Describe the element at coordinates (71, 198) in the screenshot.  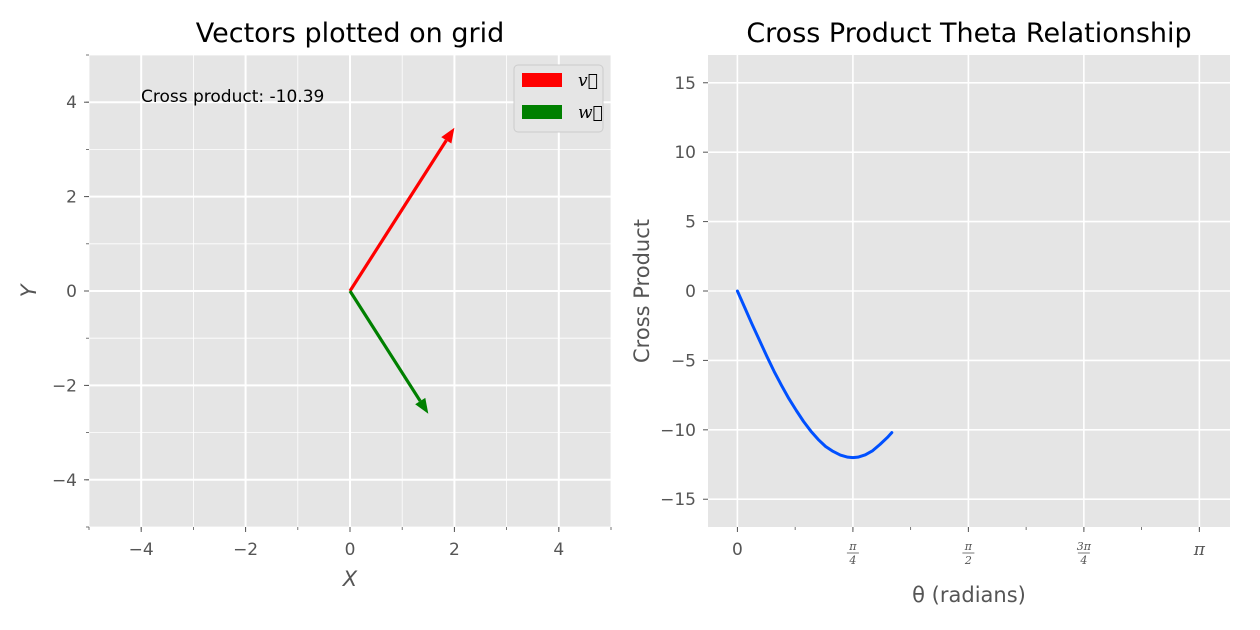
I see `vector-plot-y-tick-label: 2` at that location.